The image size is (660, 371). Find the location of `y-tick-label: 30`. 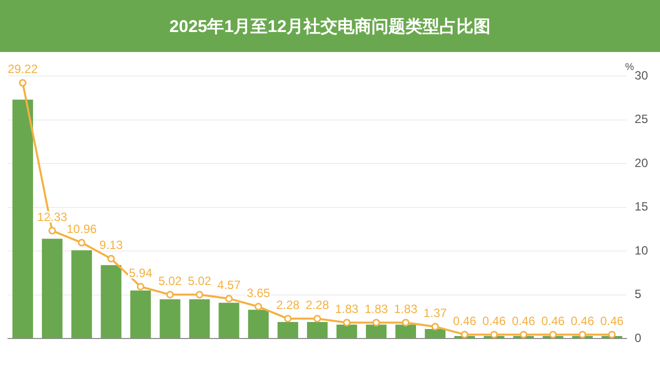

y-tick-label: 30 is located at coordinates (641, 75).